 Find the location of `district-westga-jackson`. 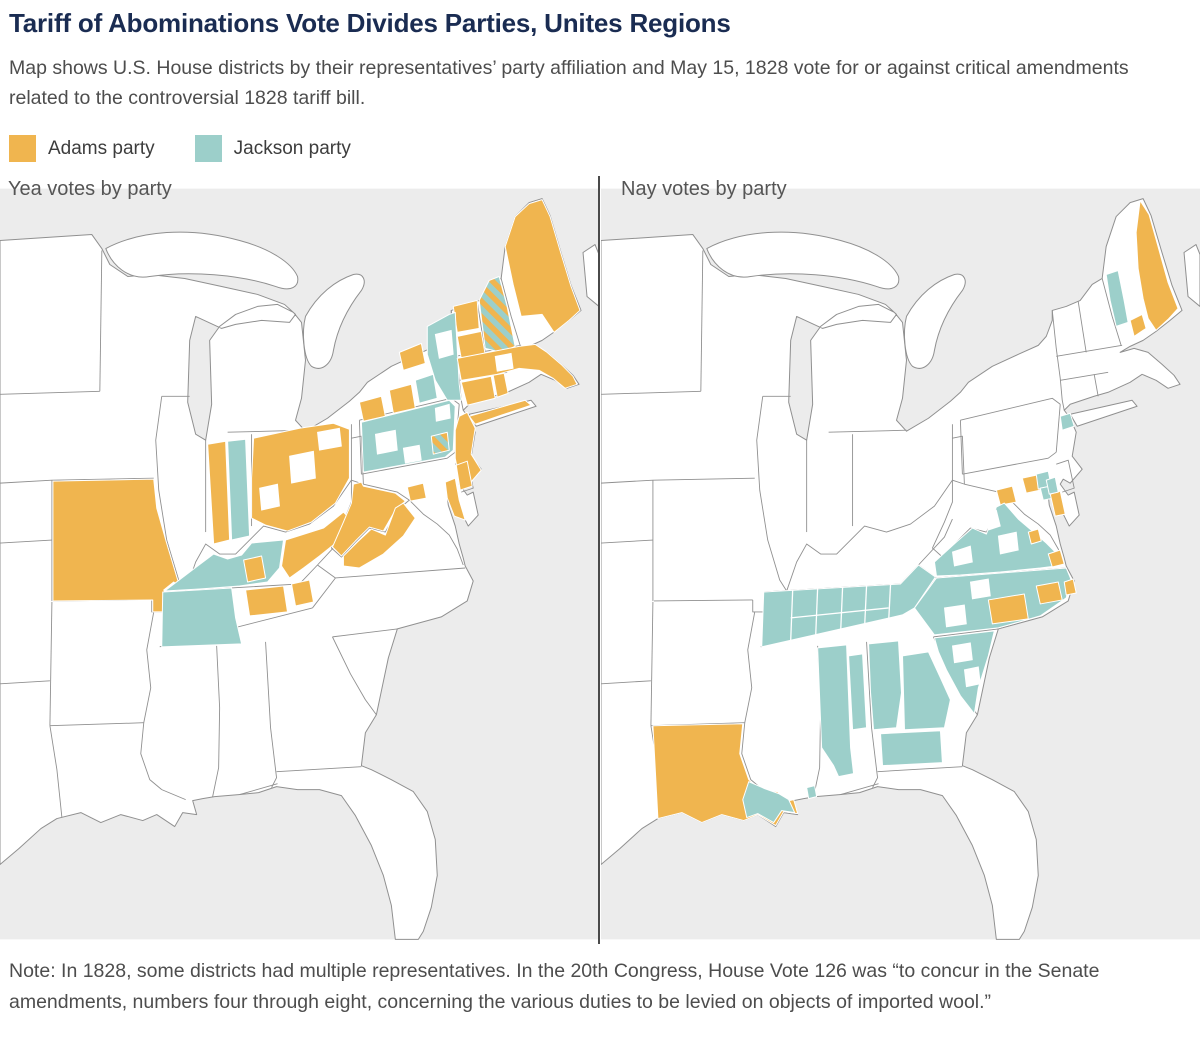

district-westga-jackson is located at coordinates (885, 685).